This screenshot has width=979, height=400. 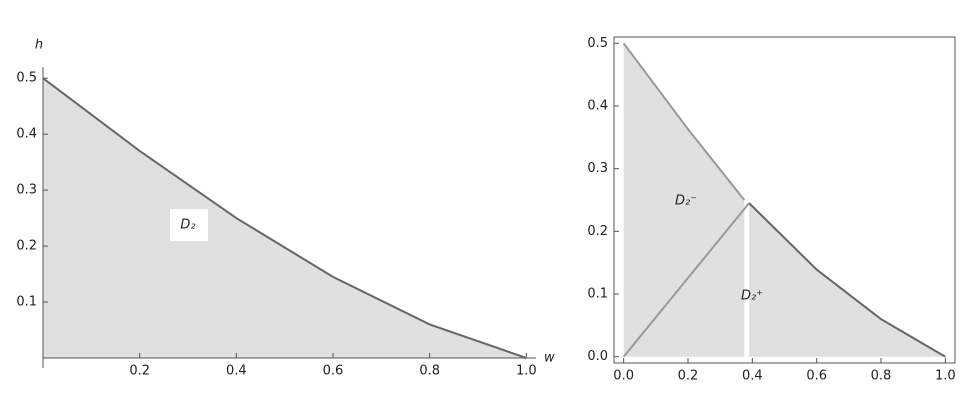 I want to click on region-label: D₂, so click(x=187, y=225).